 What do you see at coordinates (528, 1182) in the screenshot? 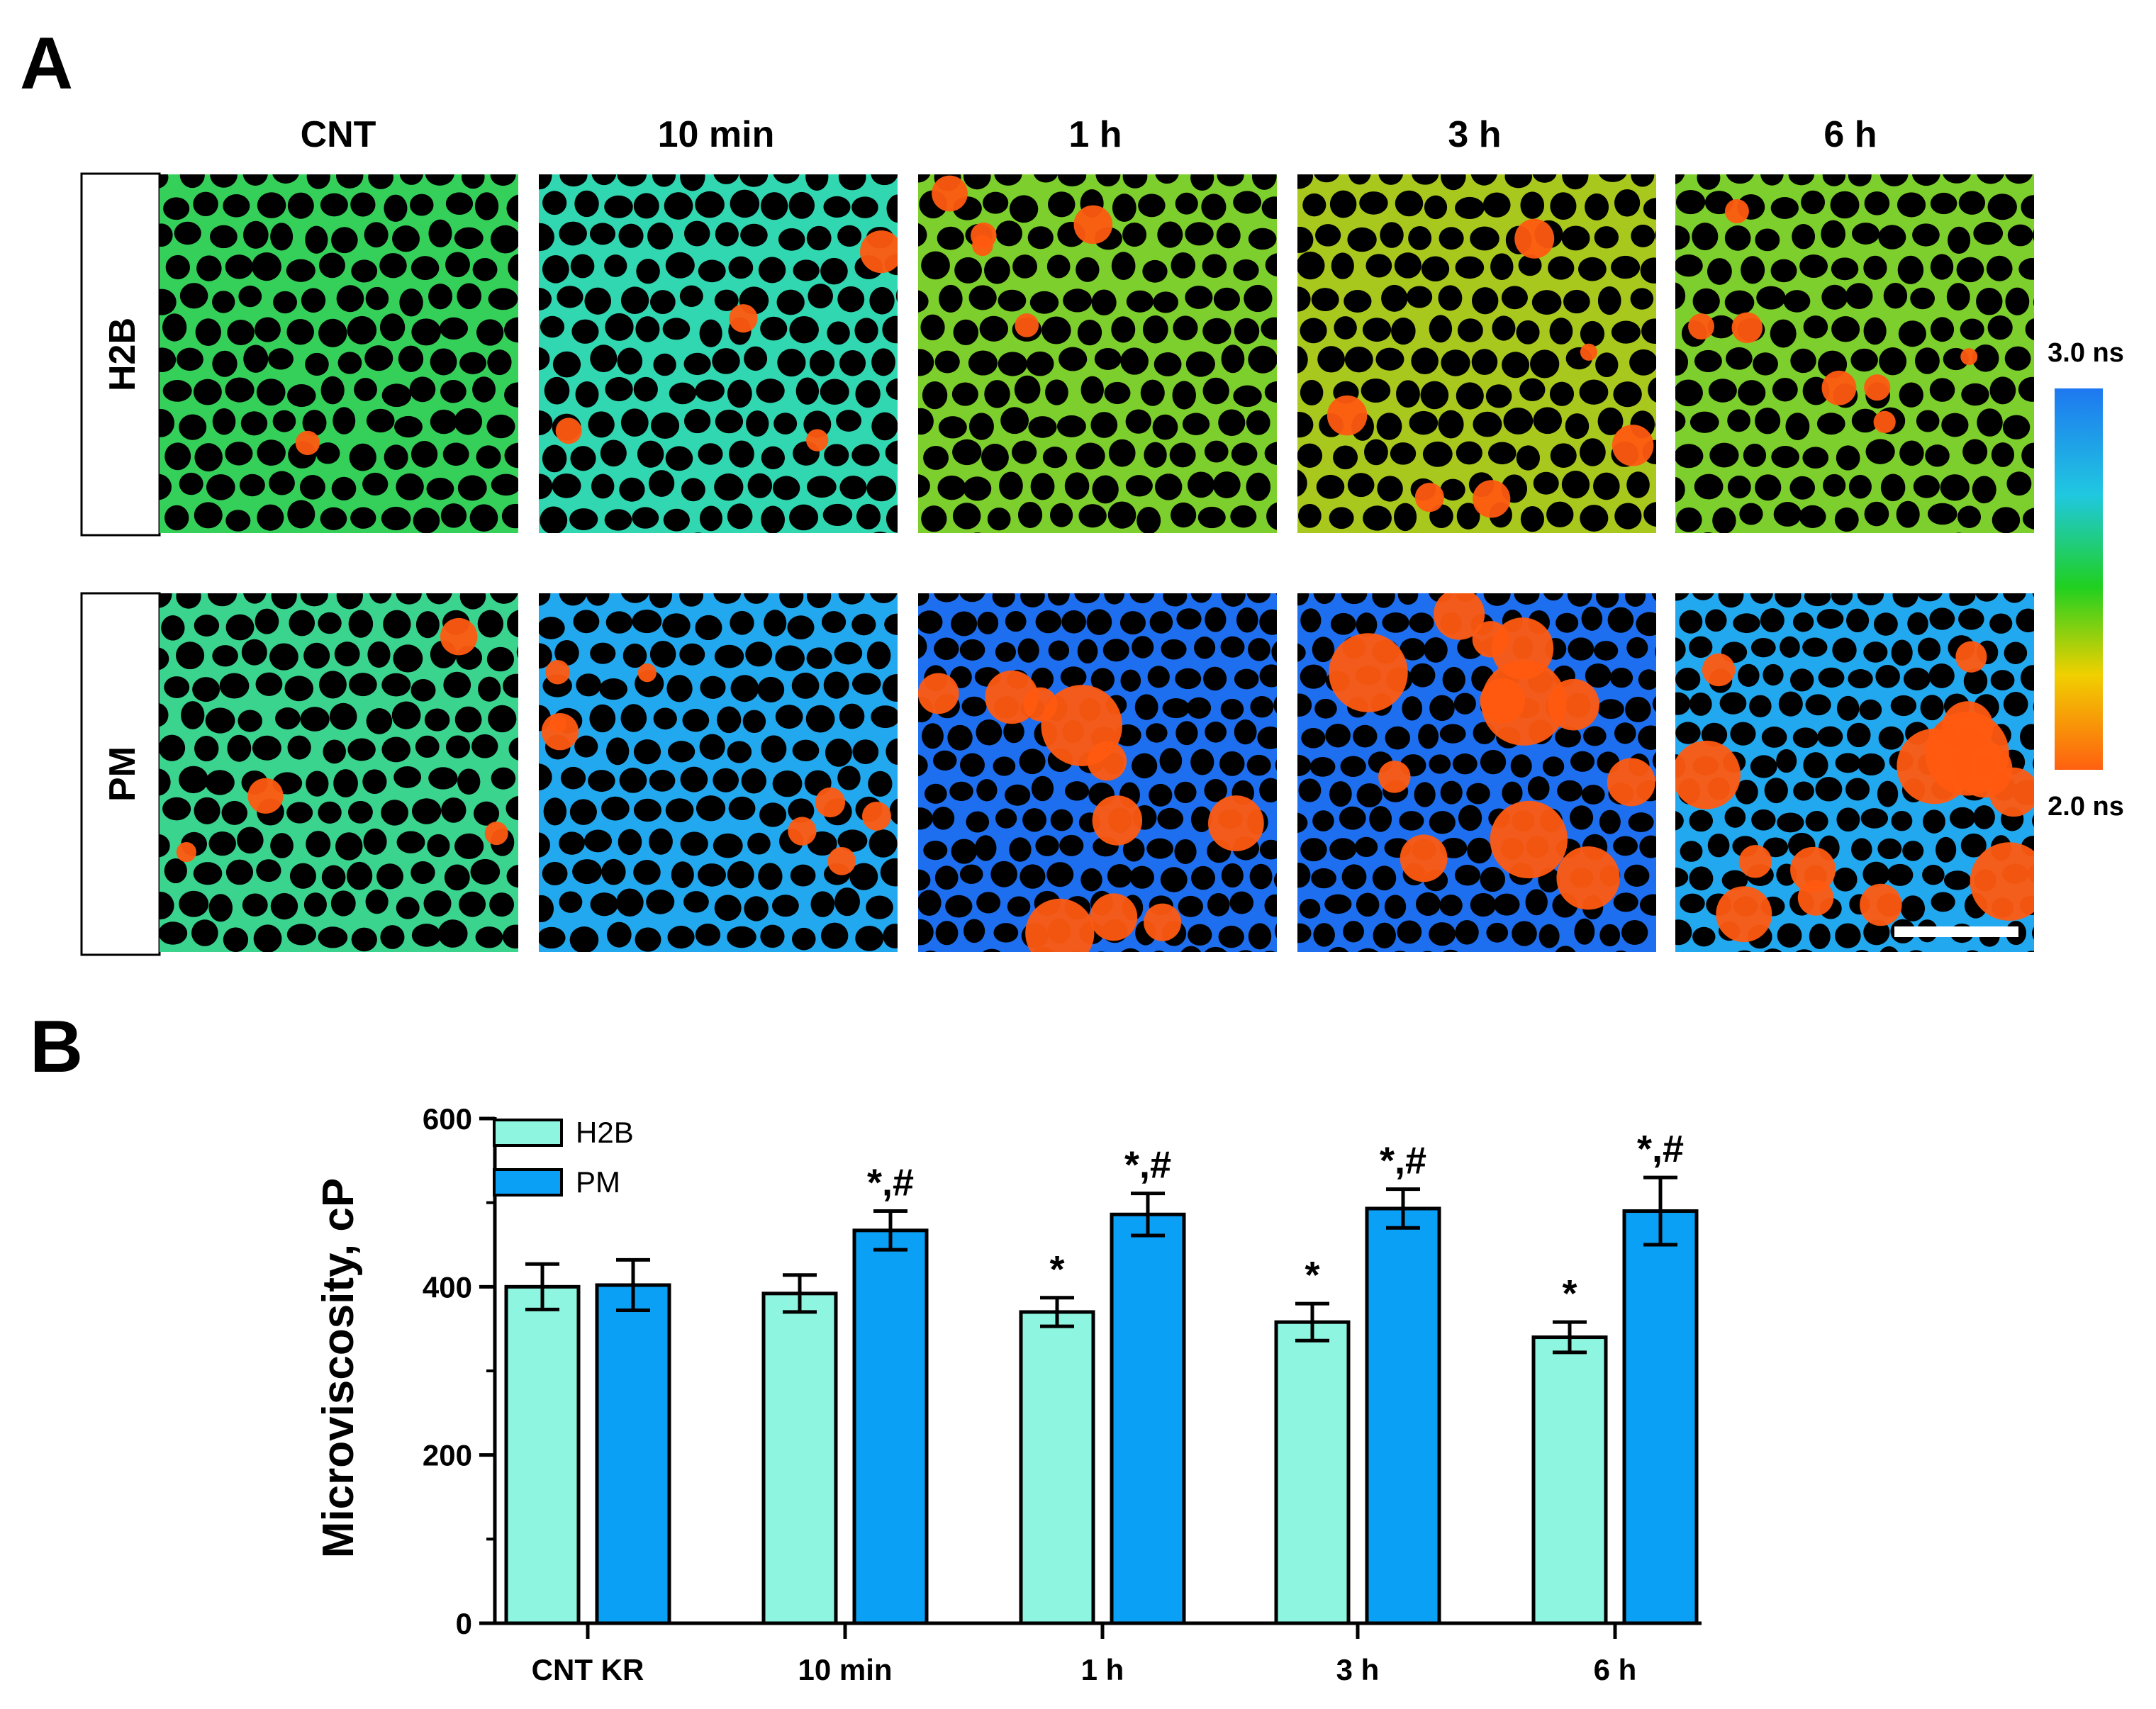
I see `legend-swatch-pm` at bounding box center [528, 1182].